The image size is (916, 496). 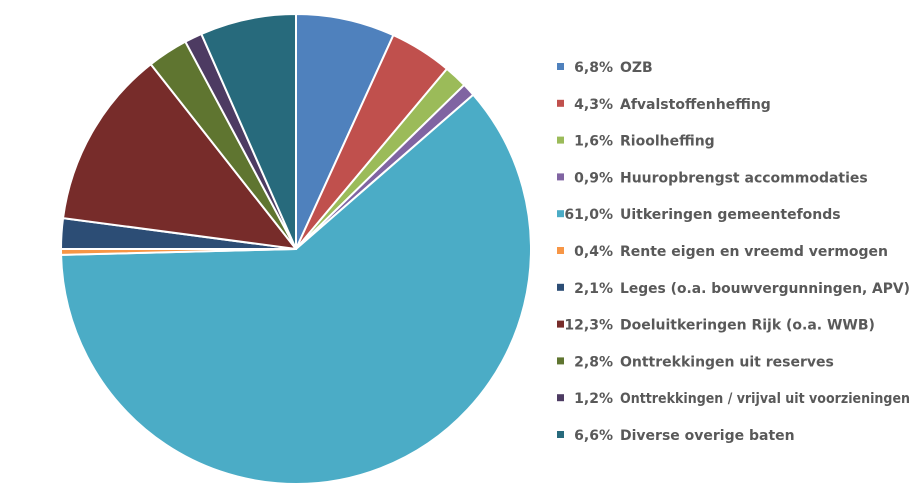 I want to click on legend-label: Diverse overige baten, so click(x=707, y=436).